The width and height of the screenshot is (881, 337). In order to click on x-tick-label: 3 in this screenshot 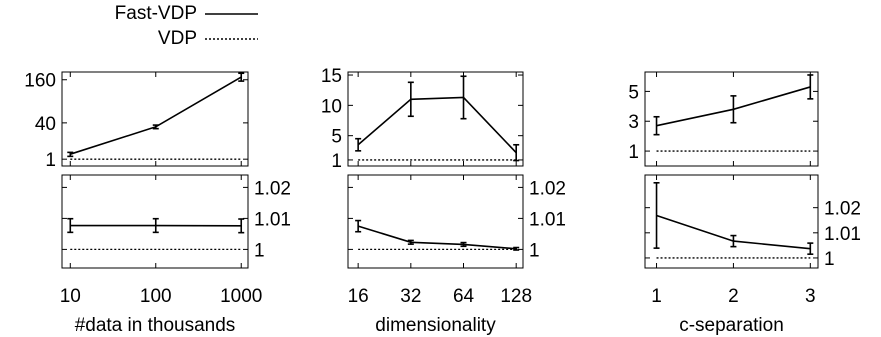, I will do `click(810, 296)`.